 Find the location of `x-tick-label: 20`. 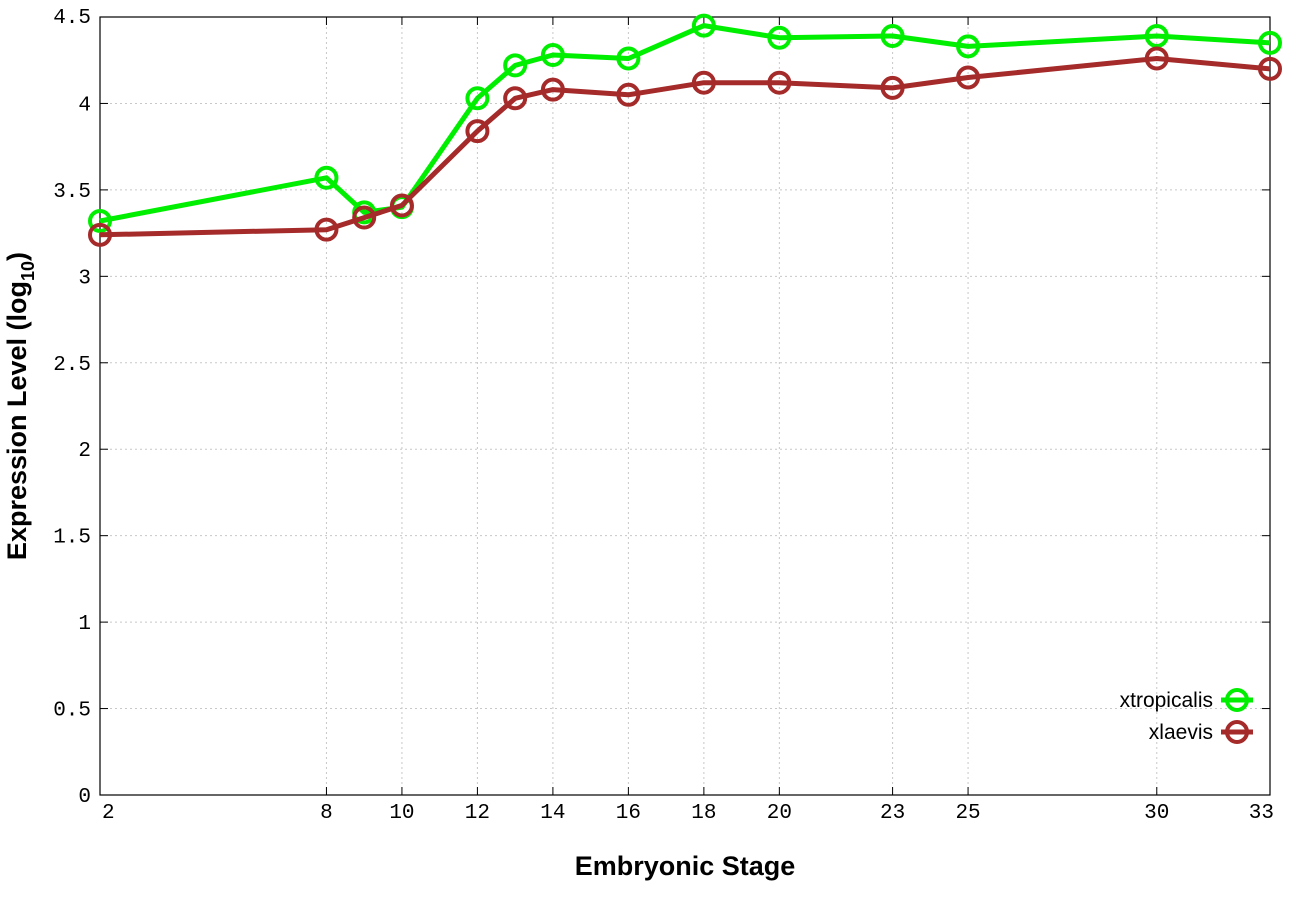

x-tick-label: 20 is located at coordinates (779, 813).